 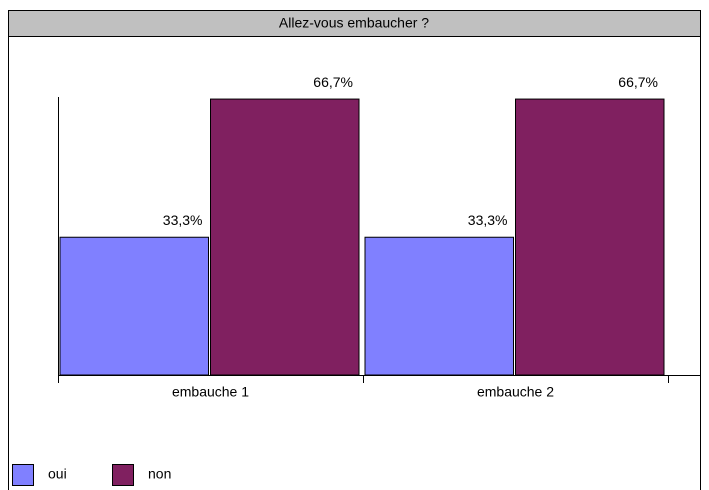 I want to click on x-tick-label: embauche 1, so click(x=210, y=392).